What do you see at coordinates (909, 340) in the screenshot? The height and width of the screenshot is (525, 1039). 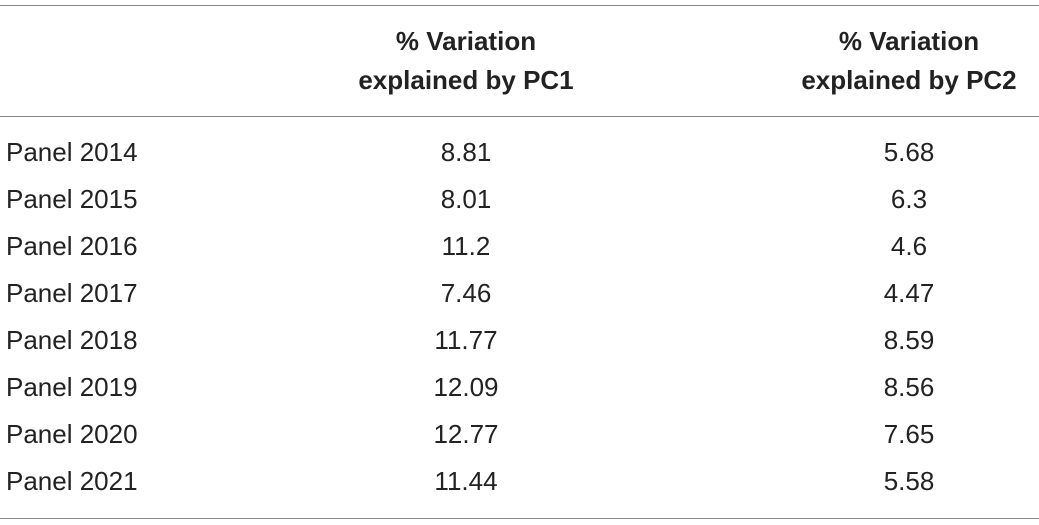 I see `value-cell: 8.59` at bounding box center [909, 340].